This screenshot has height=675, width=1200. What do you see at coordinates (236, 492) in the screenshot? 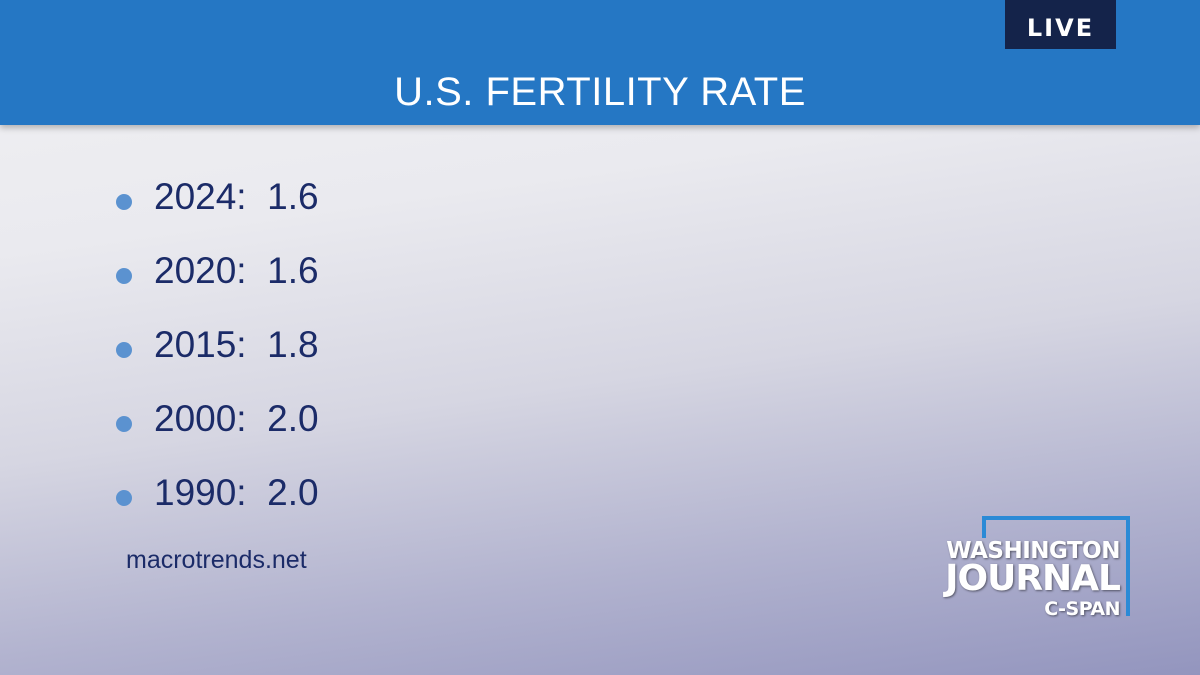
I see `stat-text: 1990: 2.0` at bounding box center [236, 492].